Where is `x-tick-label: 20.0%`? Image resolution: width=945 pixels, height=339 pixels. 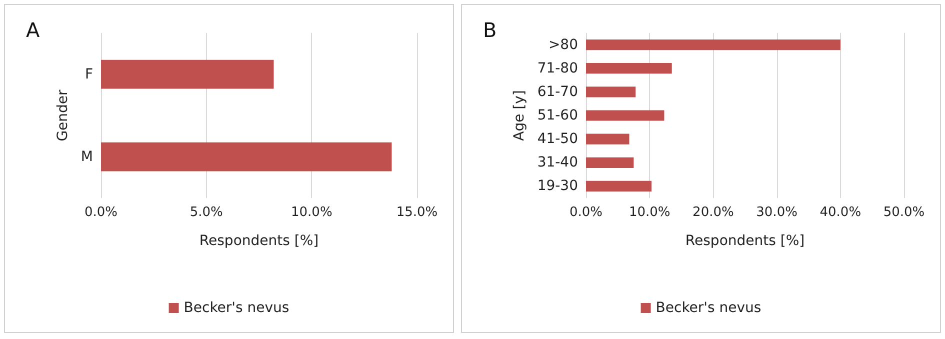
x-tick-label: 20.0% is located at coordinates (713, 212).